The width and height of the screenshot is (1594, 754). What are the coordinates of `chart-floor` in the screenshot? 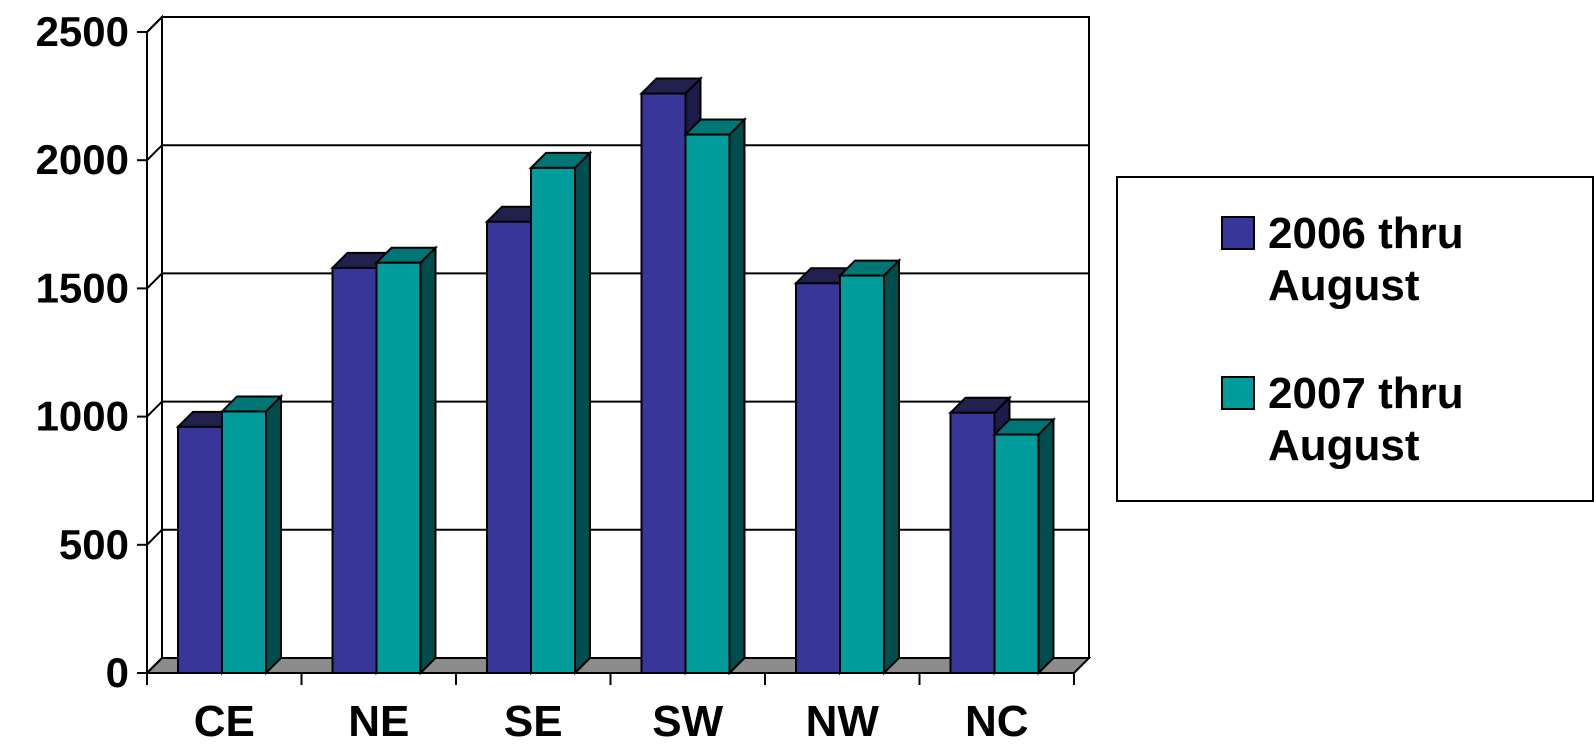 It's located at (618, 665).